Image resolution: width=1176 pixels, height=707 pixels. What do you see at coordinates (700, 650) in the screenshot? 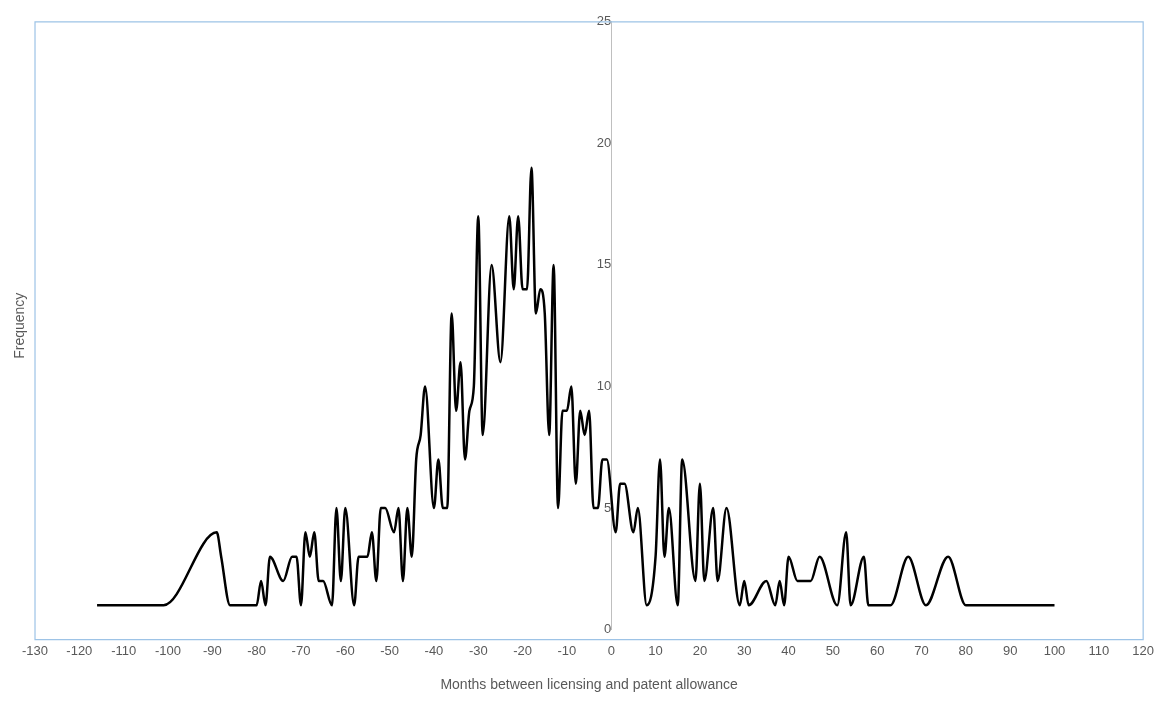
I see `x-tick-label: 20` at bounding box center [700, 650].